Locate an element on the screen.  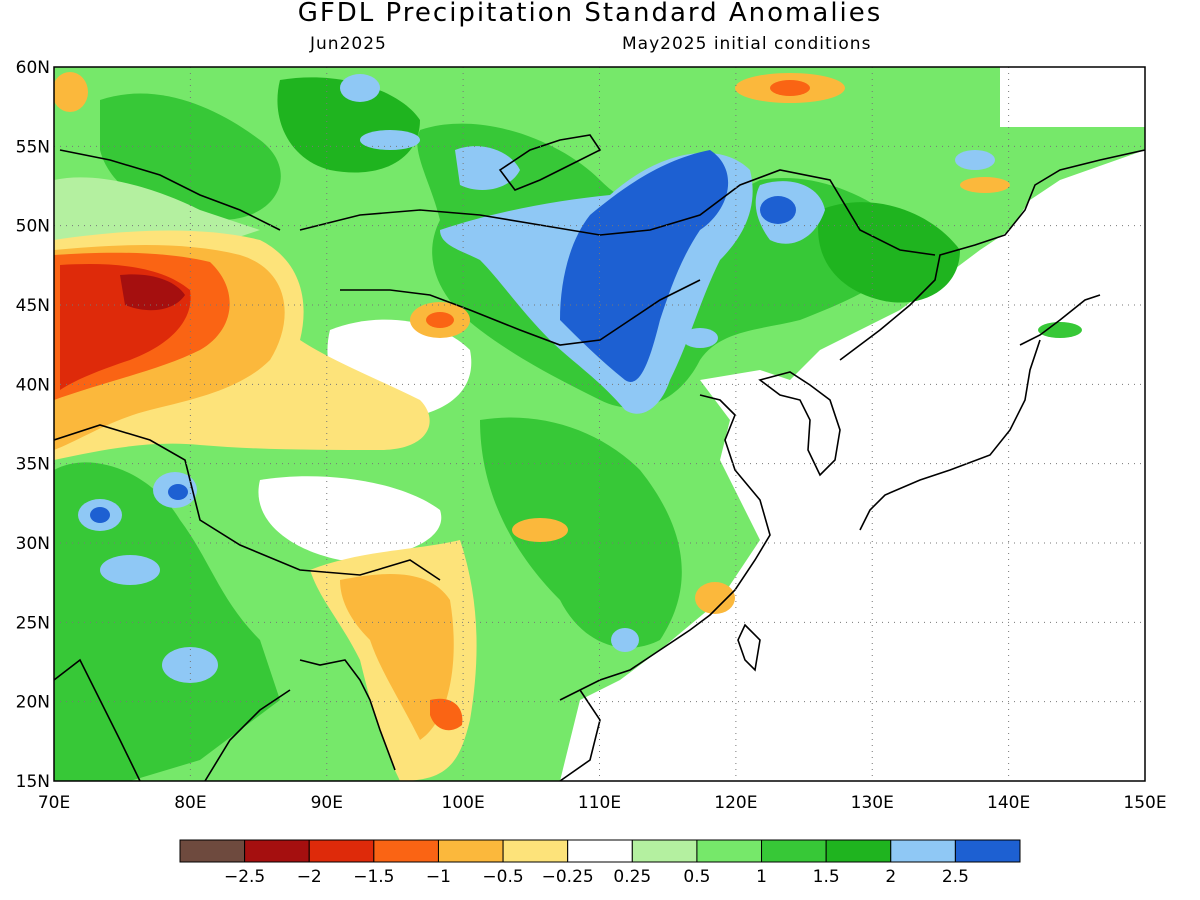
lon-tick-label: 90E is located at coordinates (327, 803).